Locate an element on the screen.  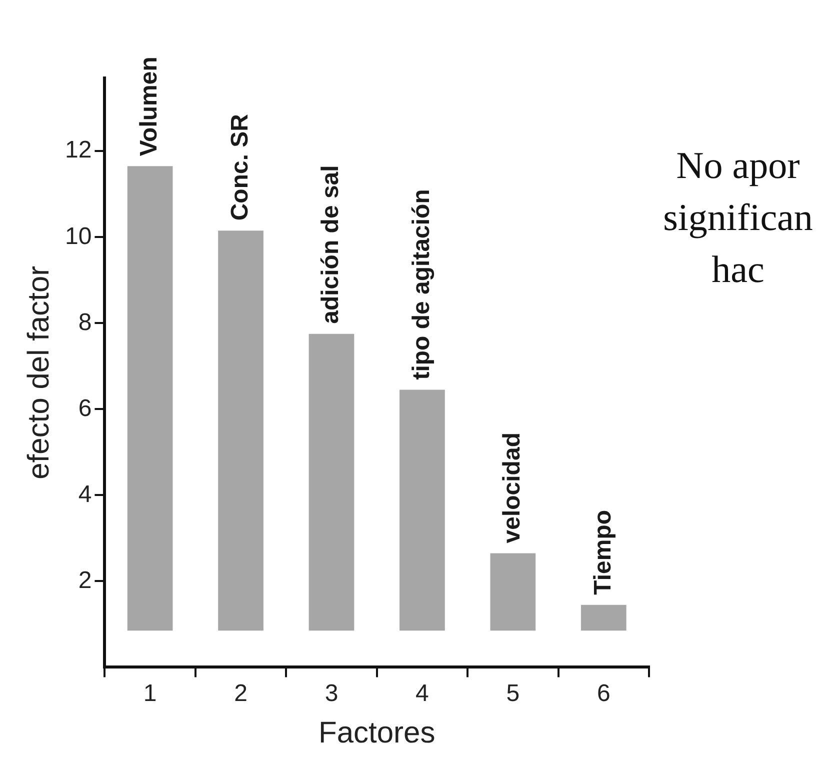
y-tick-label: 8 is located at coordinates (85, 322).